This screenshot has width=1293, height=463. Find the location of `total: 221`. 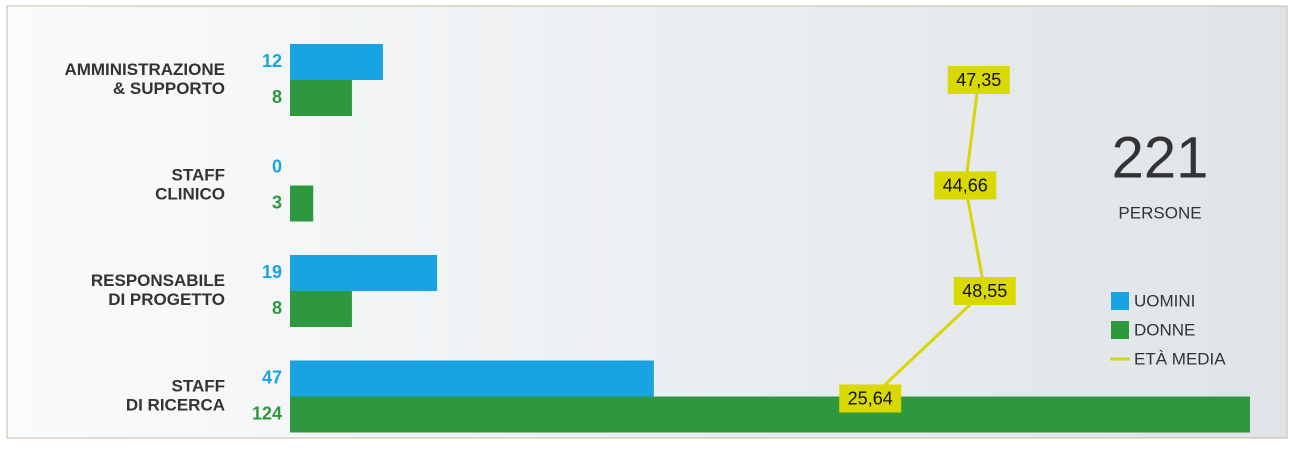

total: 221 is located at coordinates (1160, 157).